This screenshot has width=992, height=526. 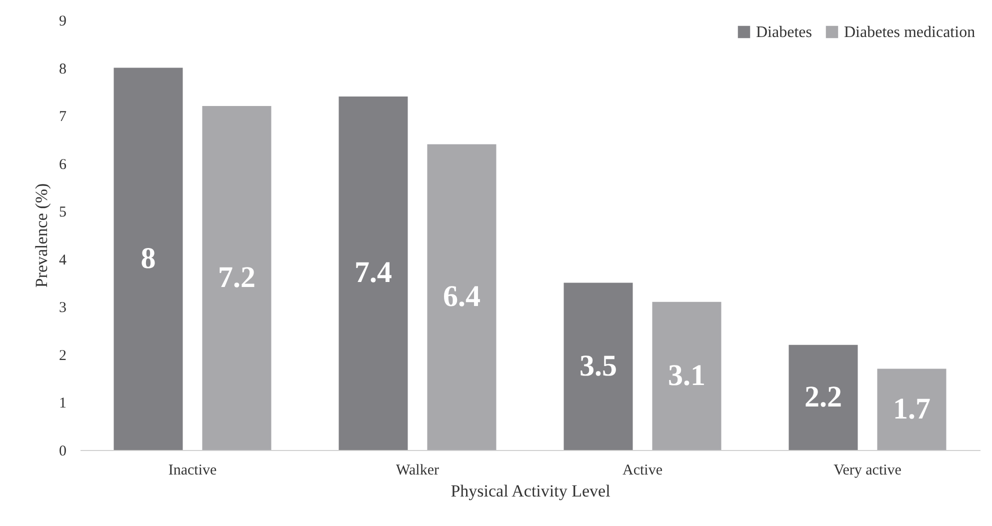 I want to click on x-axis-title: Physical Activity Level, so click(x=530, y=491).